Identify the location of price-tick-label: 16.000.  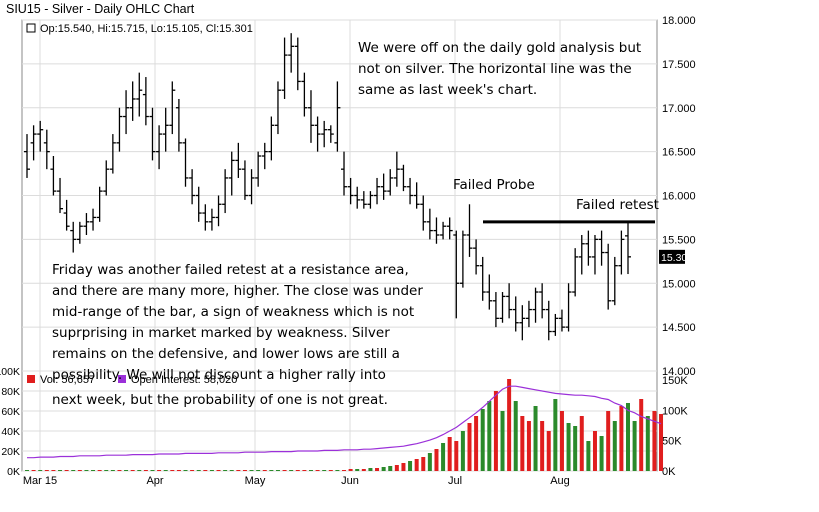
(679, 197).